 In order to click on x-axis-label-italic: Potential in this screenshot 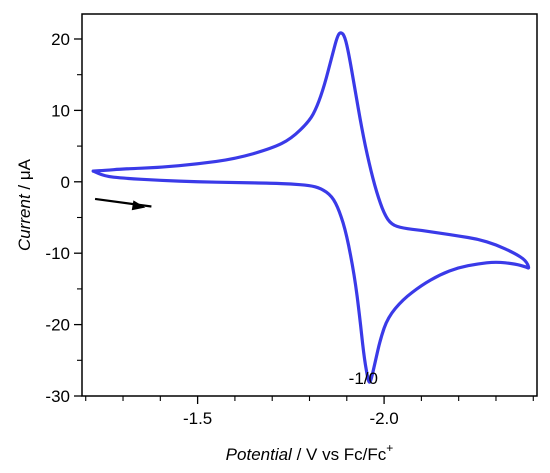, I will do `click(259, 454)`.